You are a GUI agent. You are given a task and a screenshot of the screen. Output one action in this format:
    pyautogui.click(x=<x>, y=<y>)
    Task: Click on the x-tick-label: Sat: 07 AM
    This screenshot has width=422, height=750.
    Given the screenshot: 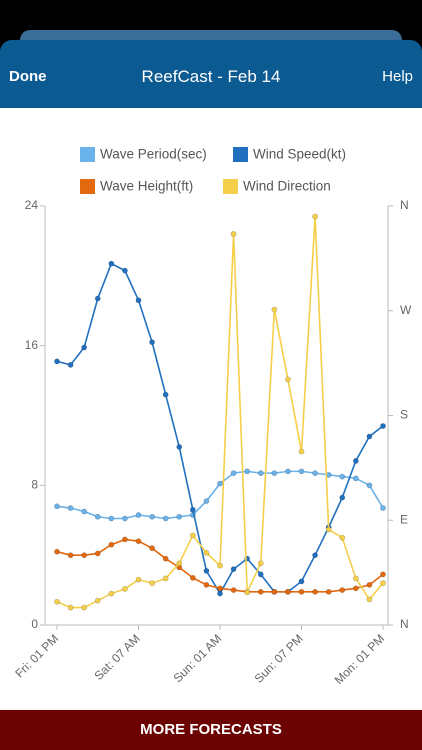 What is the action you would take?
    pyautogui.click(x=116, y=656)
    